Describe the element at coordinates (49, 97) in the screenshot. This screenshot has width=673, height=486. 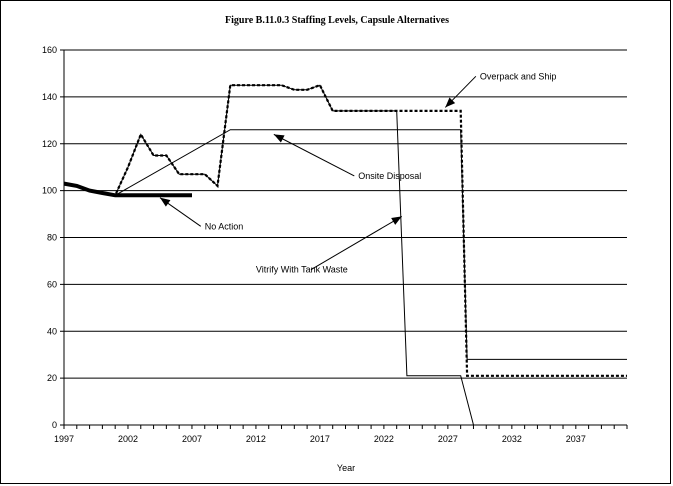
I see `y-tick-label: 140` at that location.